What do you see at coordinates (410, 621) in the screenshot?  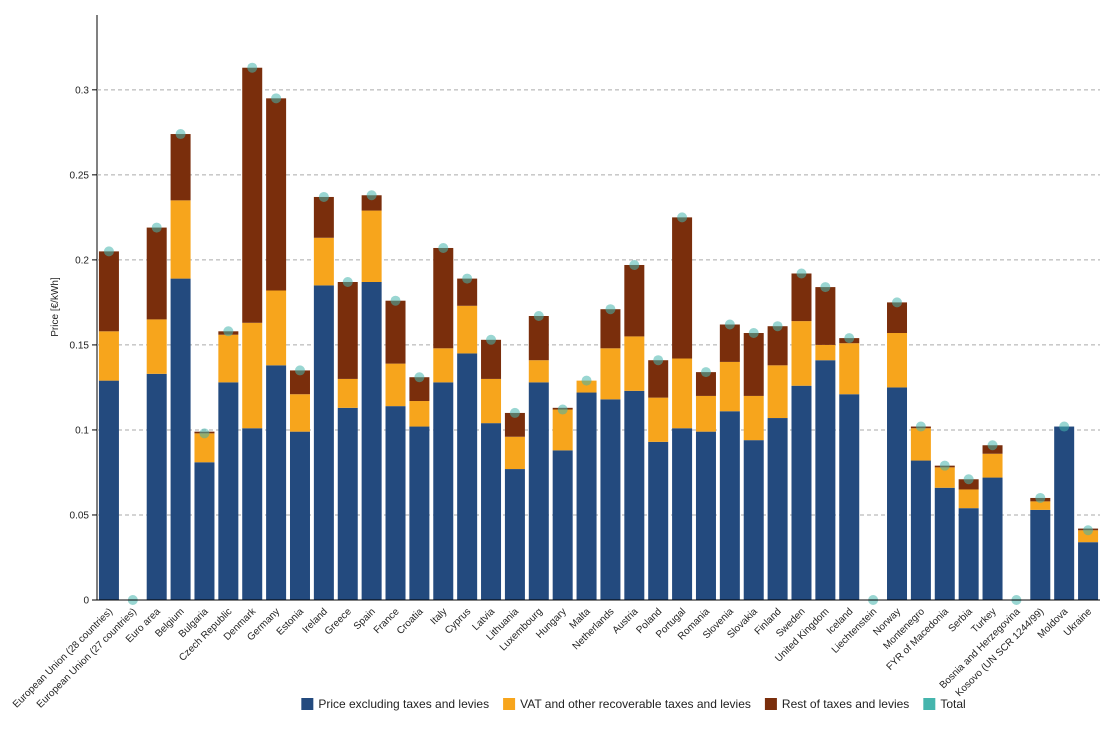 I see `x-tick-label: Croatia` at bounding box center [410, 621].